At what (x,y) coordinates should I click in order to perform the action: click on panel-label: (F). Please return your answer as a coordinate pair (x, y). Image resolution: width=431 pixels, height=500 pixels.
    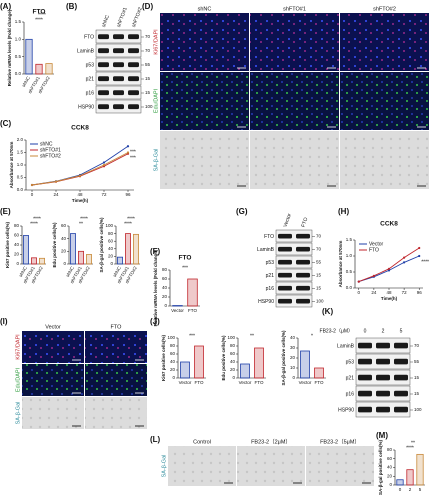
    Looking at the image, I should click on (155, 251).